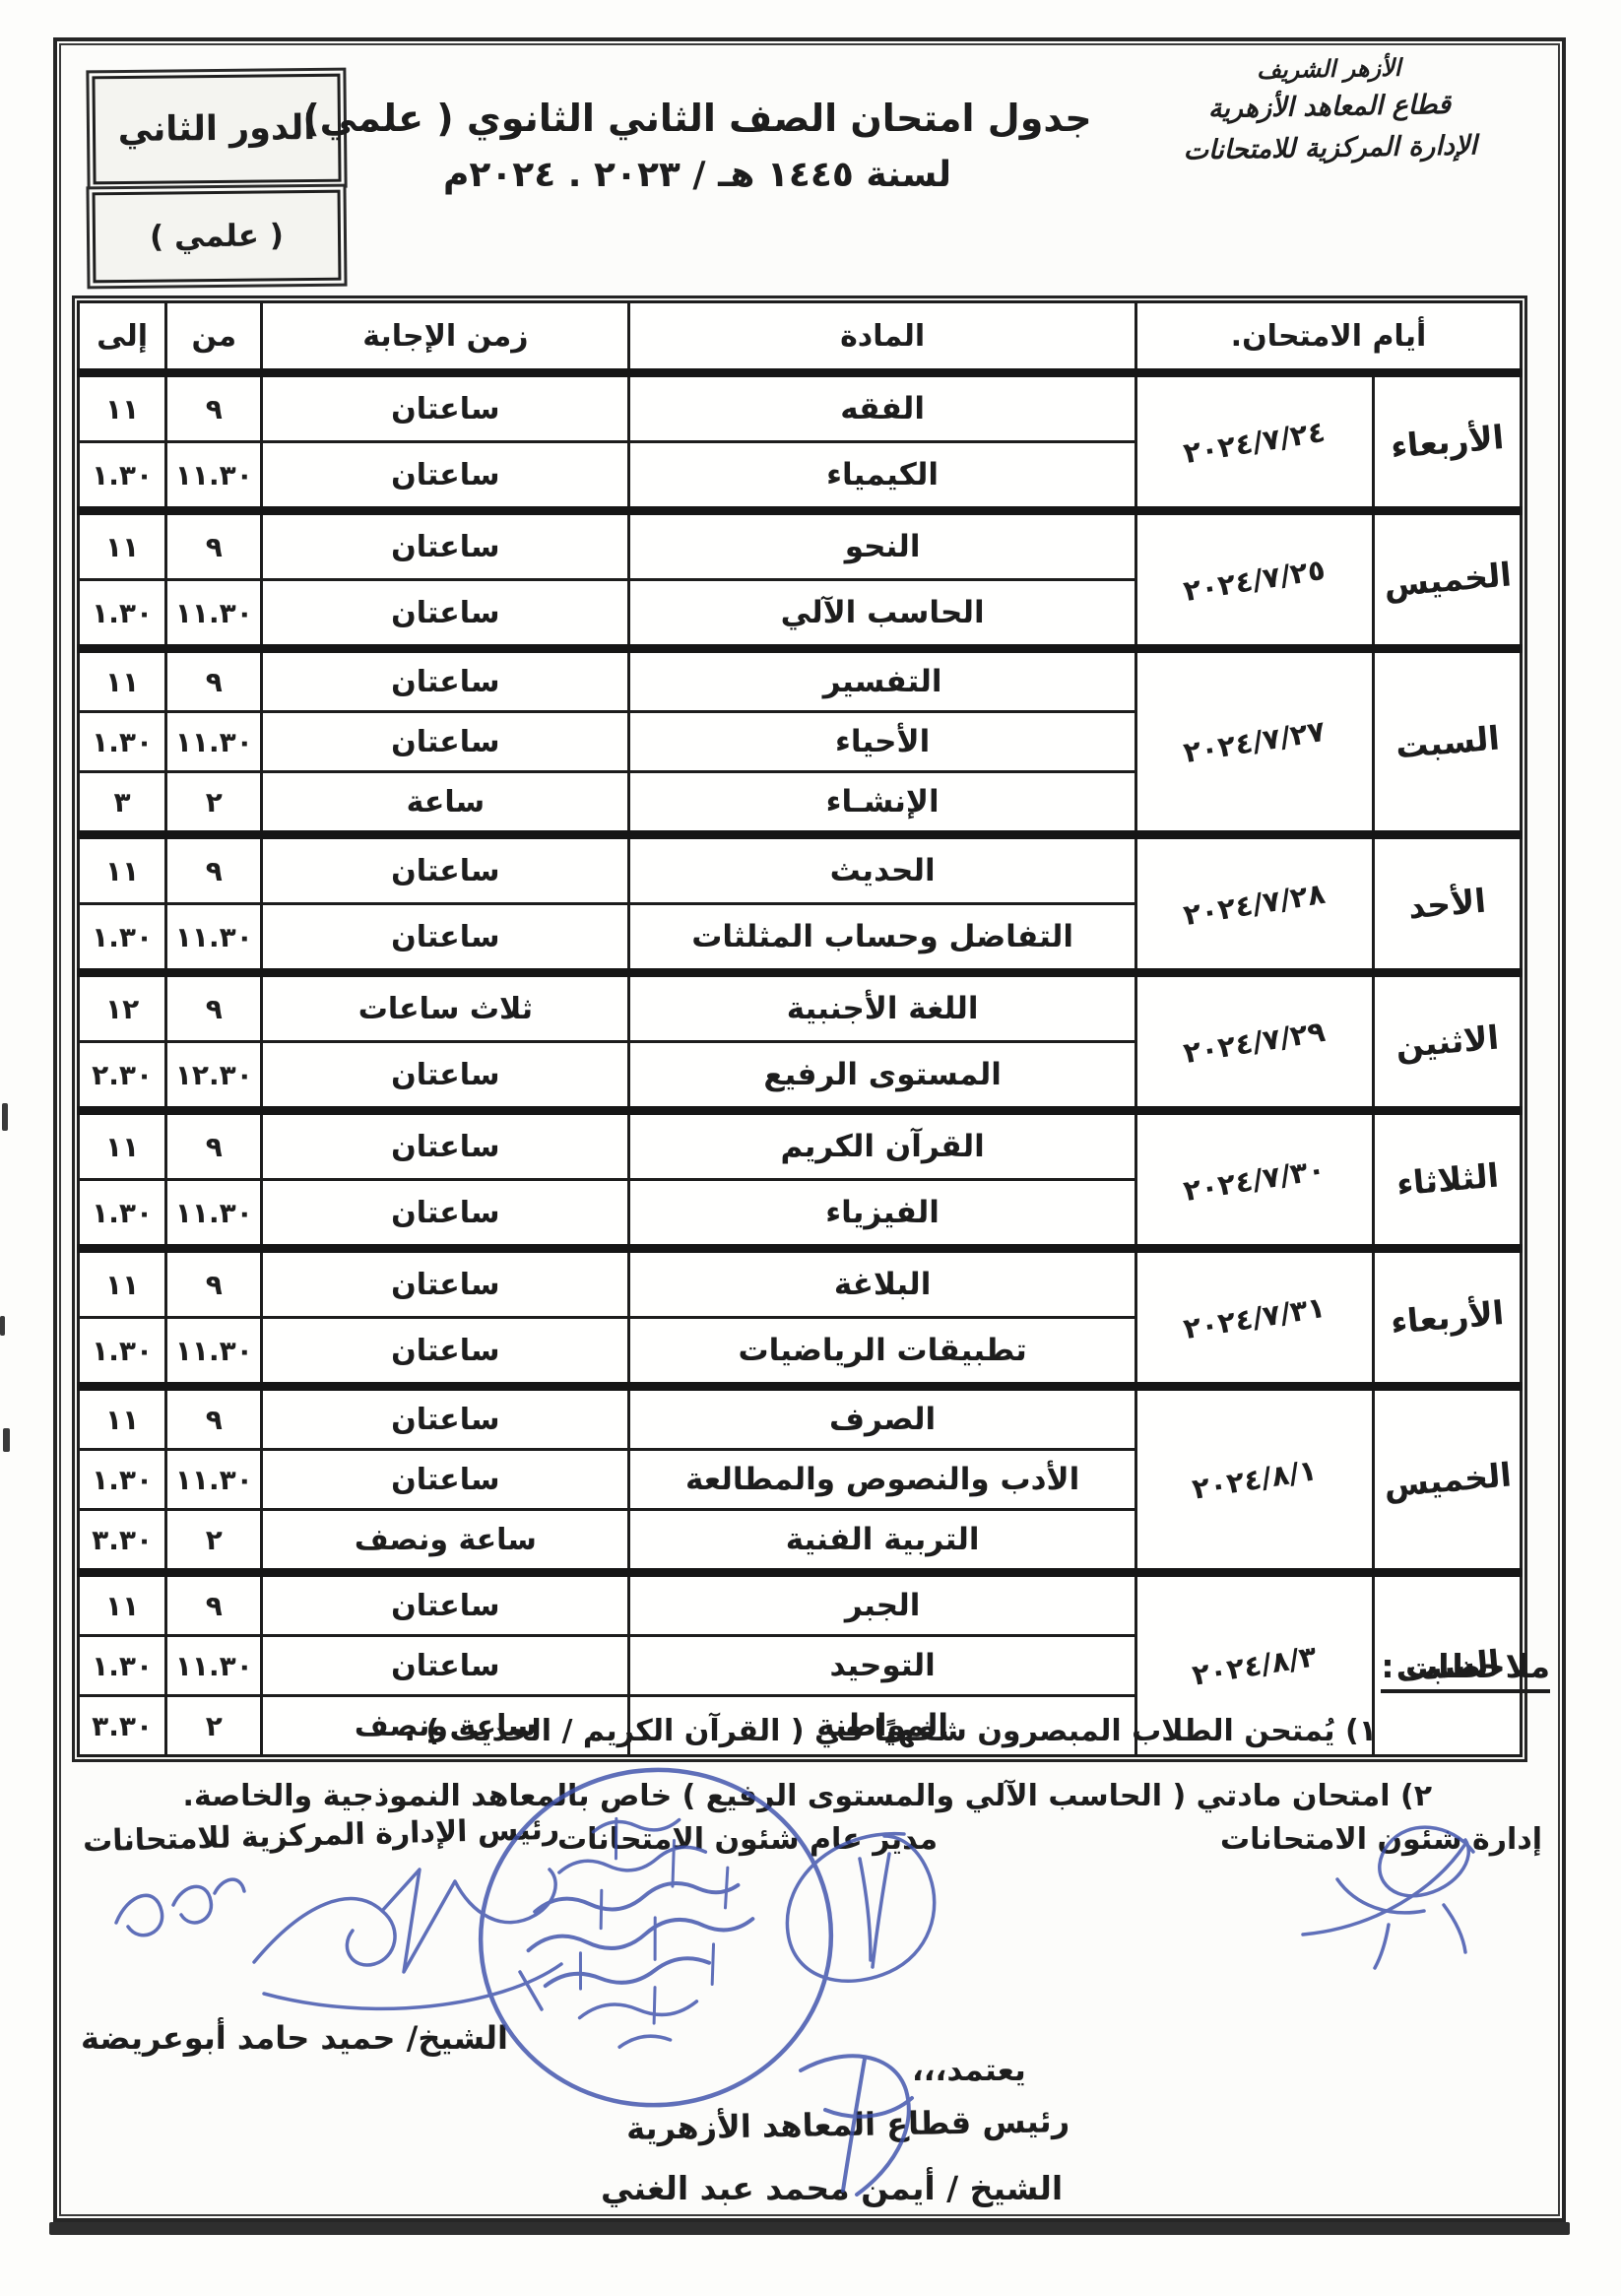 The image size is (1621, 2296). What do you see at coordinates (216, 129) in the screenshot?
I see `round-label: الدور الثاني` at bounding box center [216, 129].